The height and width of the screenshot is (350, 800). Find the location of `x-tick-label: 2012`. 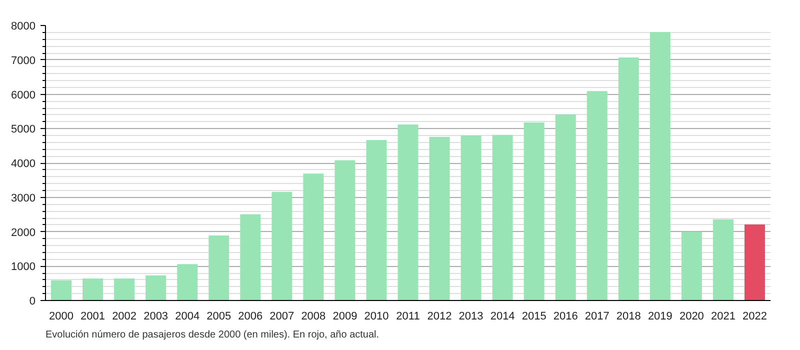

x-tick-label: 2012 is located at coordinates (439, 316).